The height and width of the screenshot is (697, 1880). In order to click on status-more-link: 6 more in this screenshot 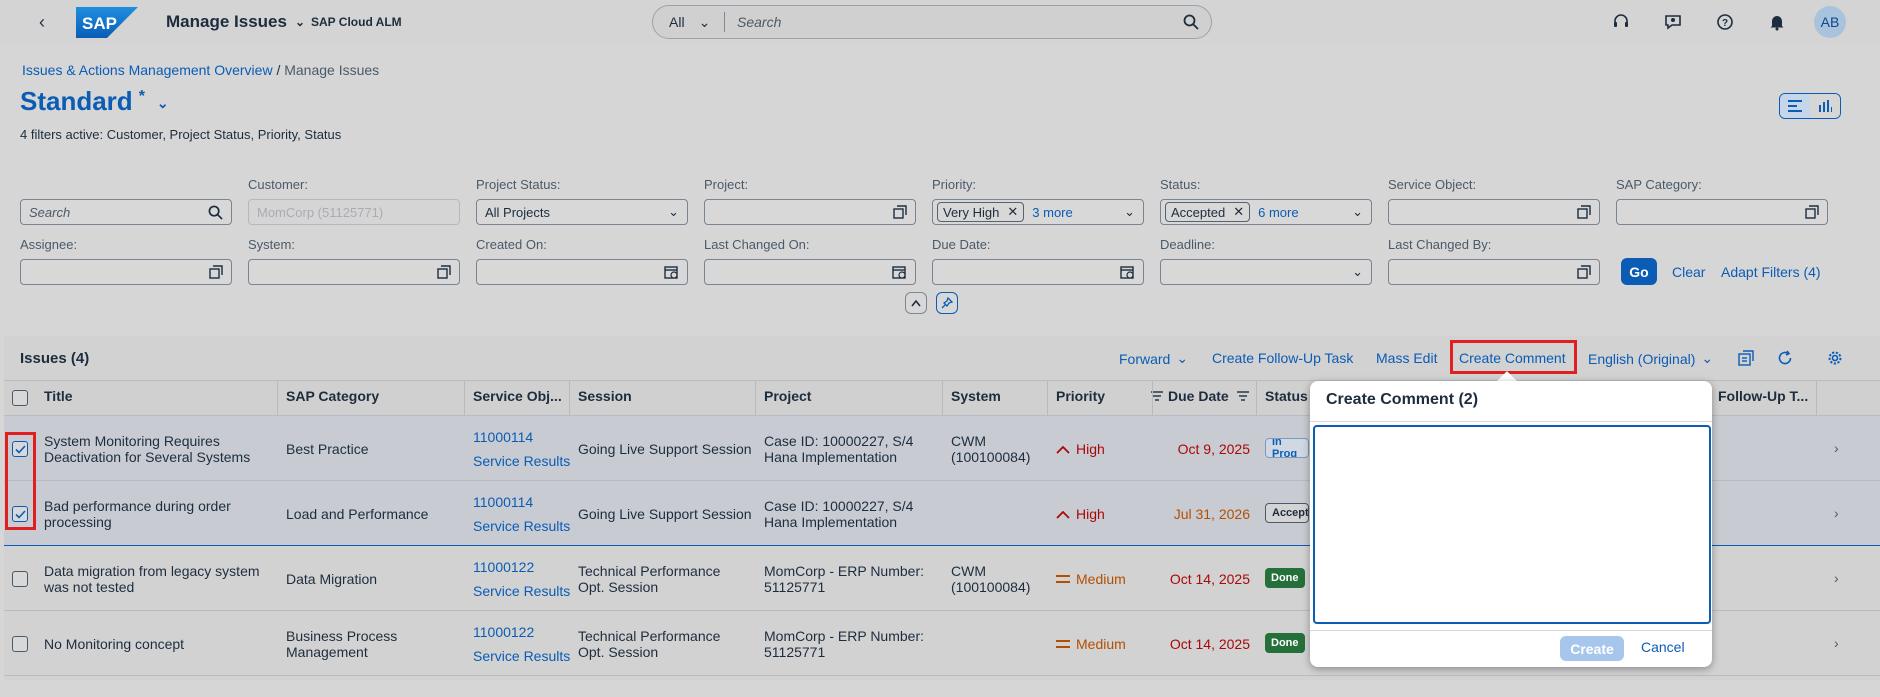, I will do `click(1278, 212)`.